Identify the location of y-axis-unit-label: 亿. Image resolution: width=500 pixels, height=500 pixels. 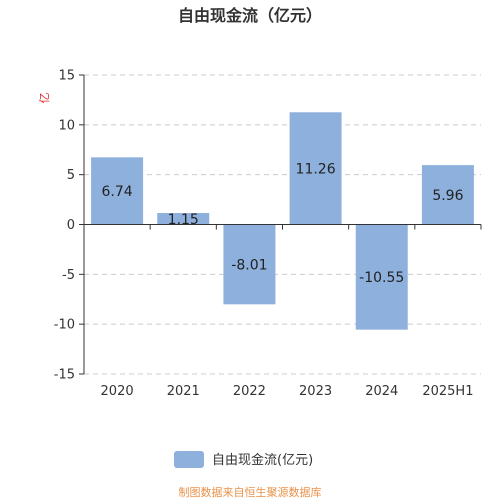
(44, 98).